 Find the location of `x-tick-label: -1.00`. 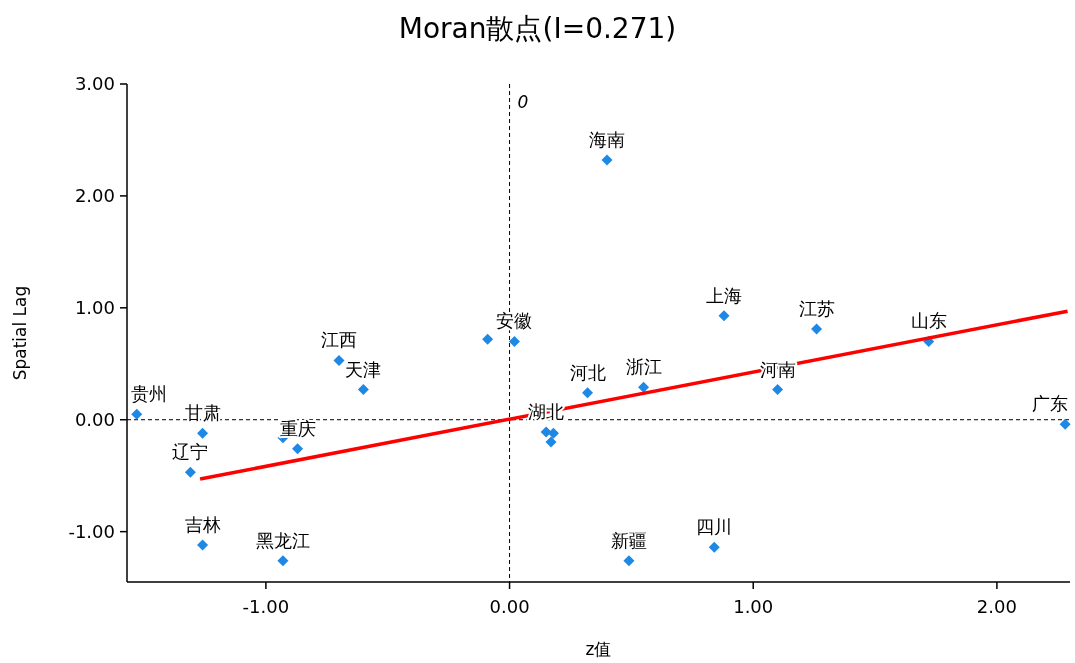

x-tick-label: -1.00 is located at coordinates (266, 606).